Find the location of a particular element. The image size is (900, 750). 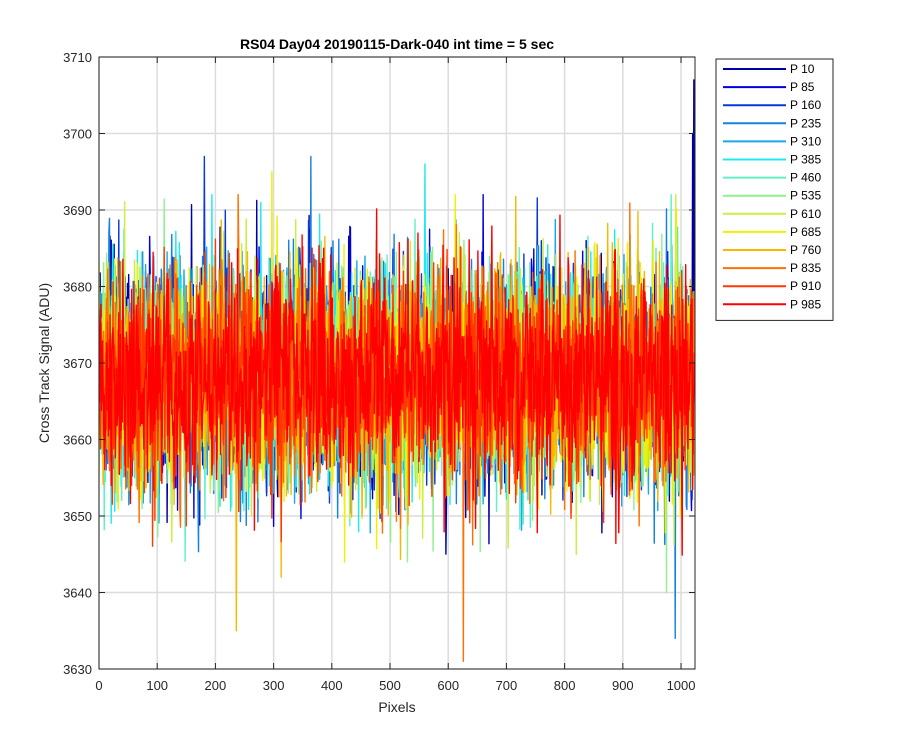

legend-label: P 160 is located at coordinates (805, 105).